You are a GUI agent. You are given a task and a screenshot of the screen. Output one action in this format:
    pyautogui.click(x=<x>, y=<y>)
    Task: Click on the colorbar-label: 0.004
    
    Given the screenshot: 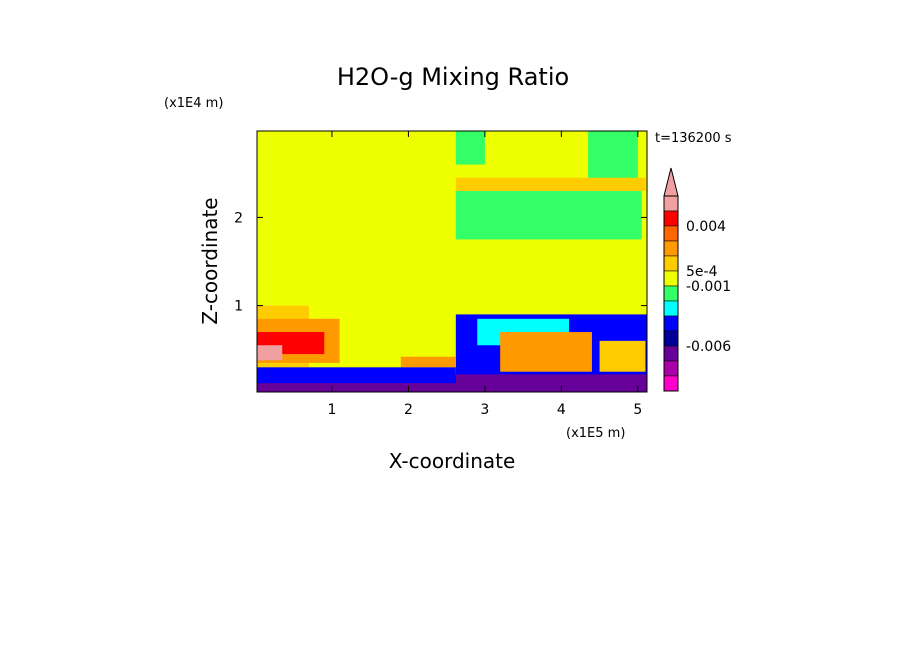 What is the action you would take?
    pyautogui.click(x=706, y=227)
    